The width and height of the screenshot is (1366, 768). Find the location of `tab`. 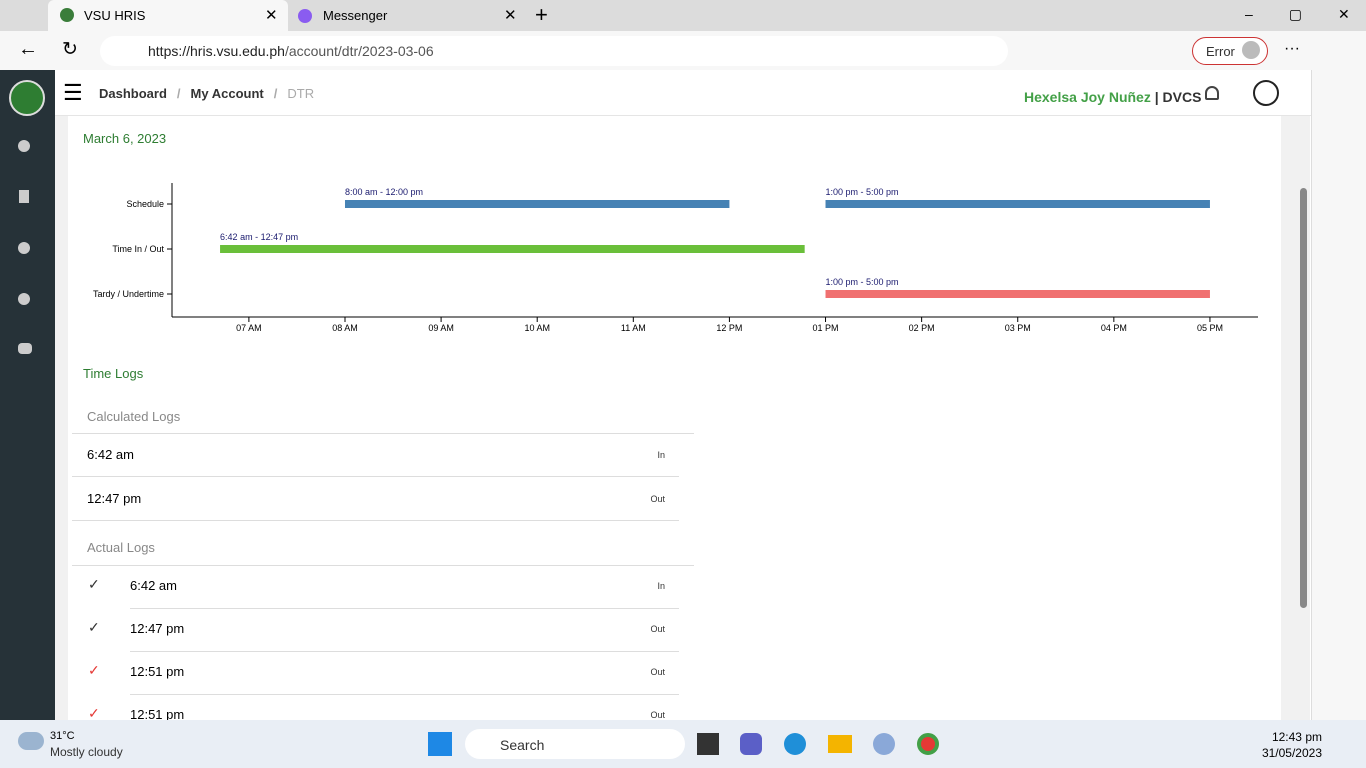

tab is located at coordinates (168, 15).